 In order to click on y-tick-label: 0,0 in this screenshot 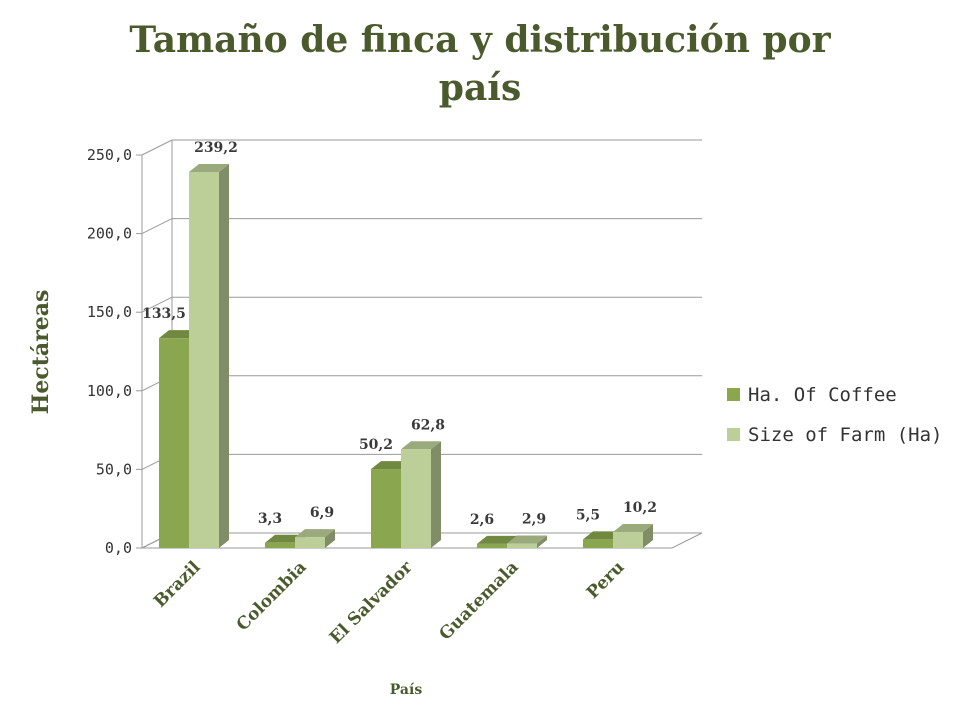, I will do `click(118, 548)`.